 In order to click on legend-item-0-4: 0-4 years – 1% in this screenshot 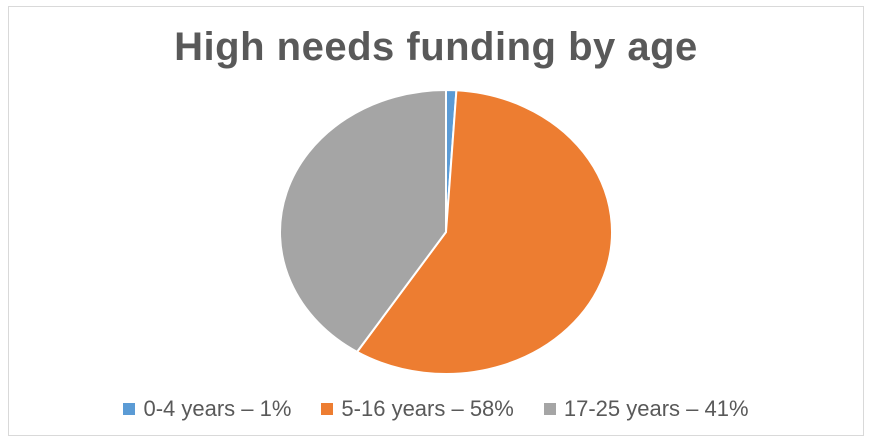, I will do `click(207, 409)`.